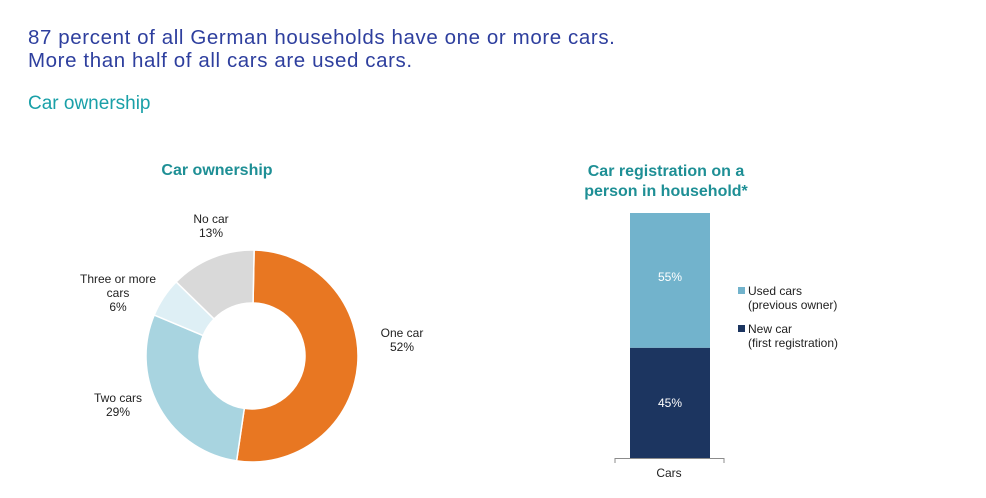 Image resolution: width=986 pixels, height=498 pixels. Describe the element at coordinates (118, 279) in the screenshot. I see `donut-label-three-or-more-cars-line: Three or more` at that location.